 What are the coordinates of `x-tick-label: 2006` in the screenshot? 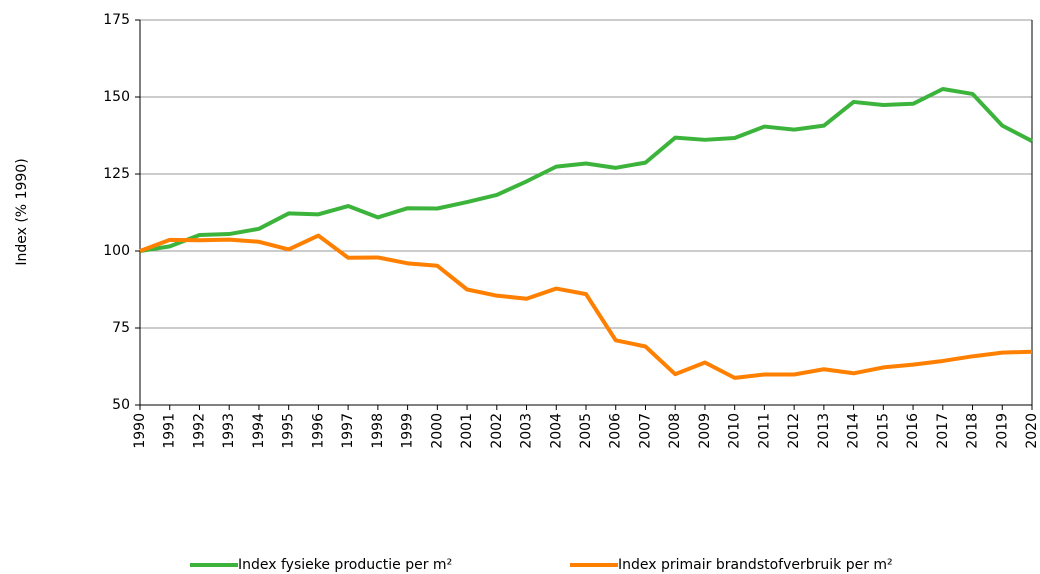 It's located at (616, 431).